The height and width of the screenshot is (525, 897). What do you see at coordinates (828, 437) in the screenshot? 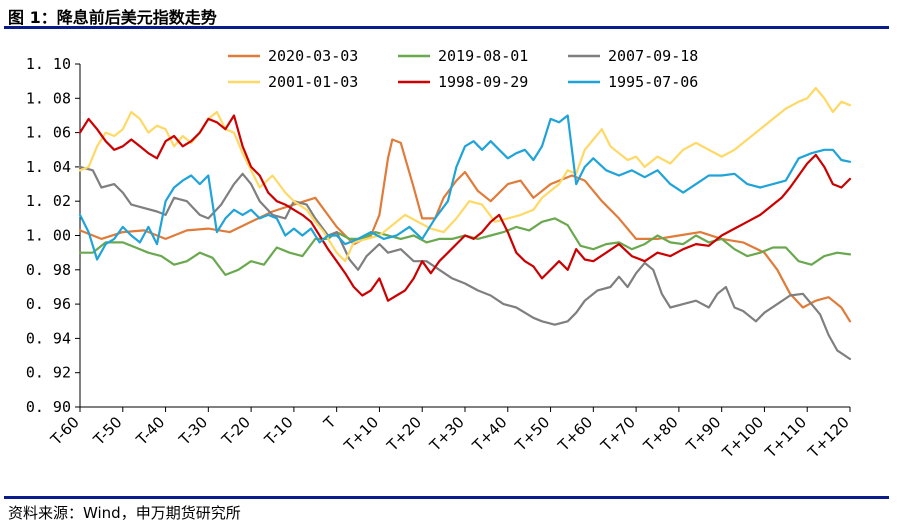
I see `x-tick-label: T+120` at bounding box center [828, 437].